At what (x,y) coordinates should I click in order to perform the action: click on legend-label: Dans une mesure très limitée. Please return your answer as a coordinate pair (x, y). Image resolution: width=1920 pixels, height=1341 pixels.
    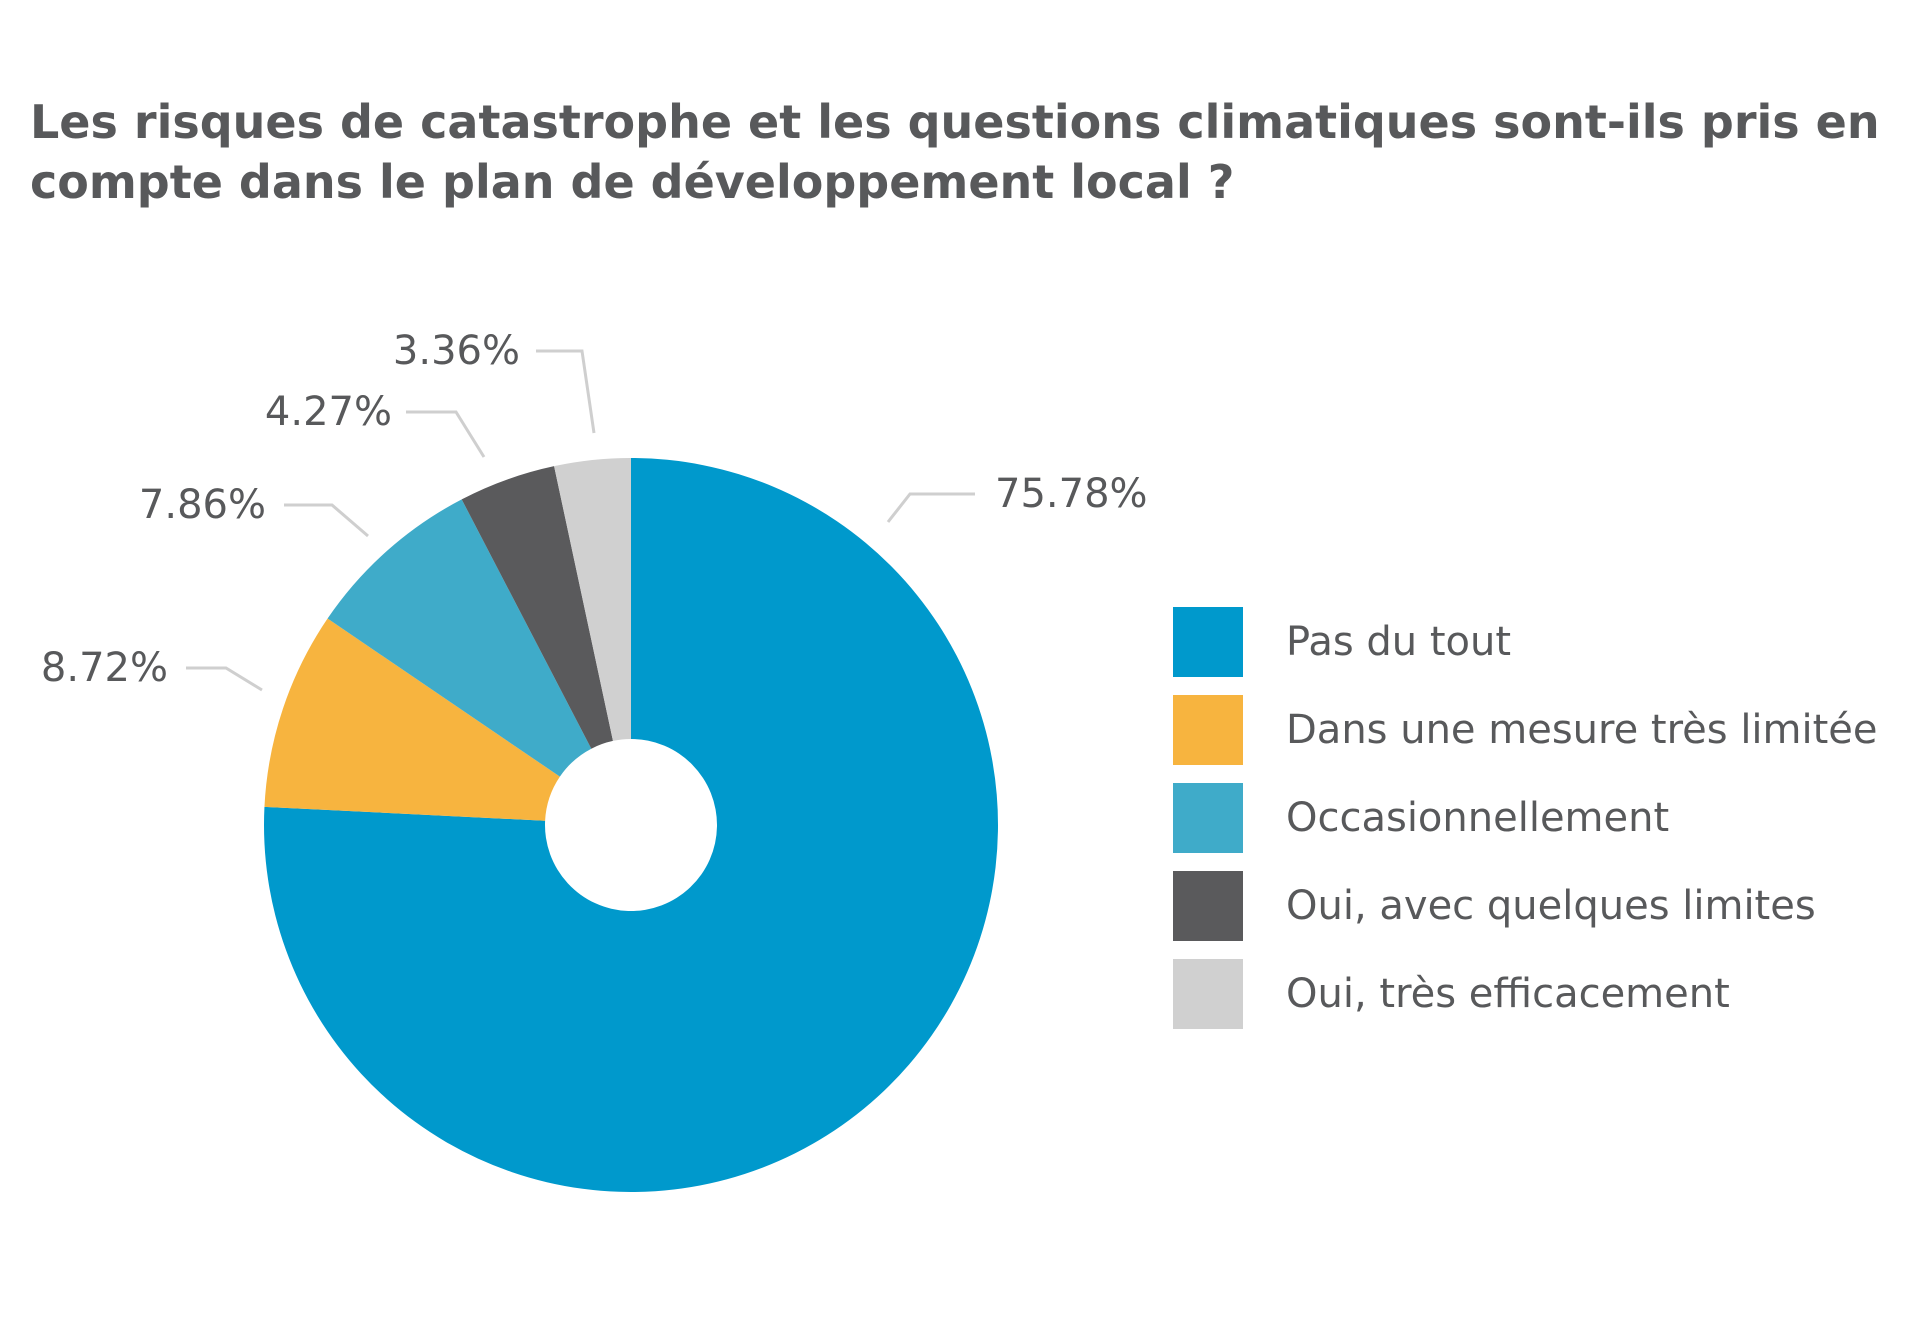
    Looking at the image, I should click on (1582, 730).